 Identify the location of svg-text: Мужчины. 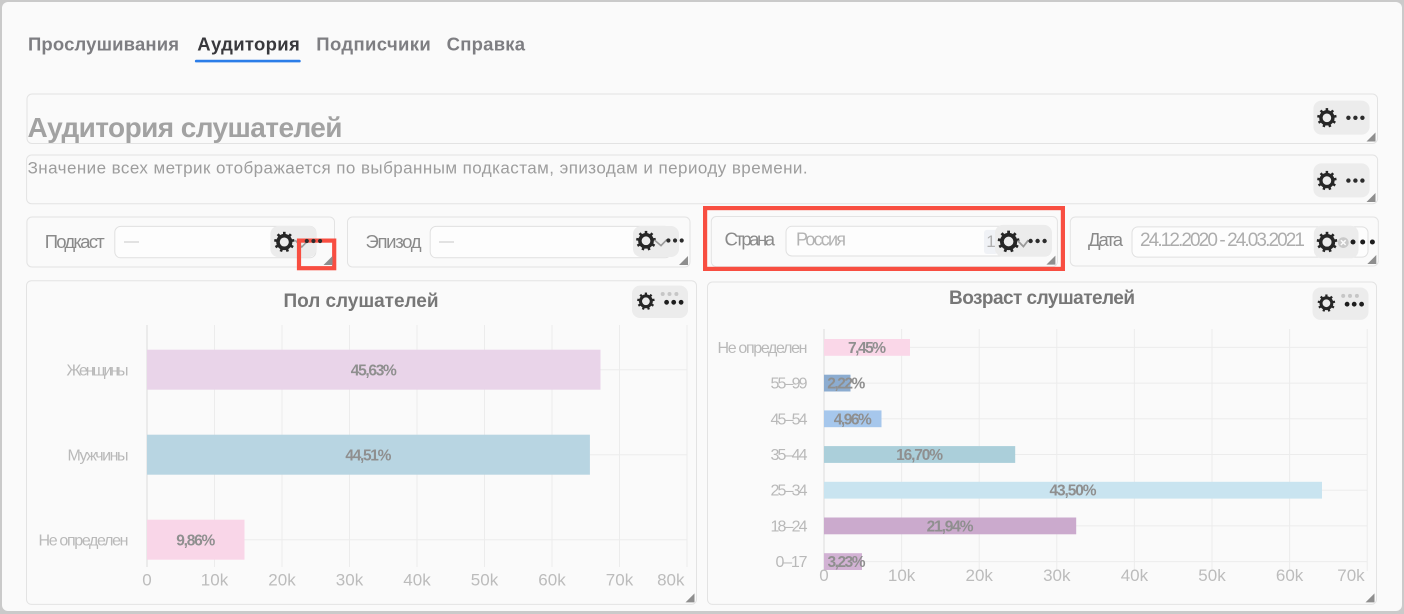
(98, 456).